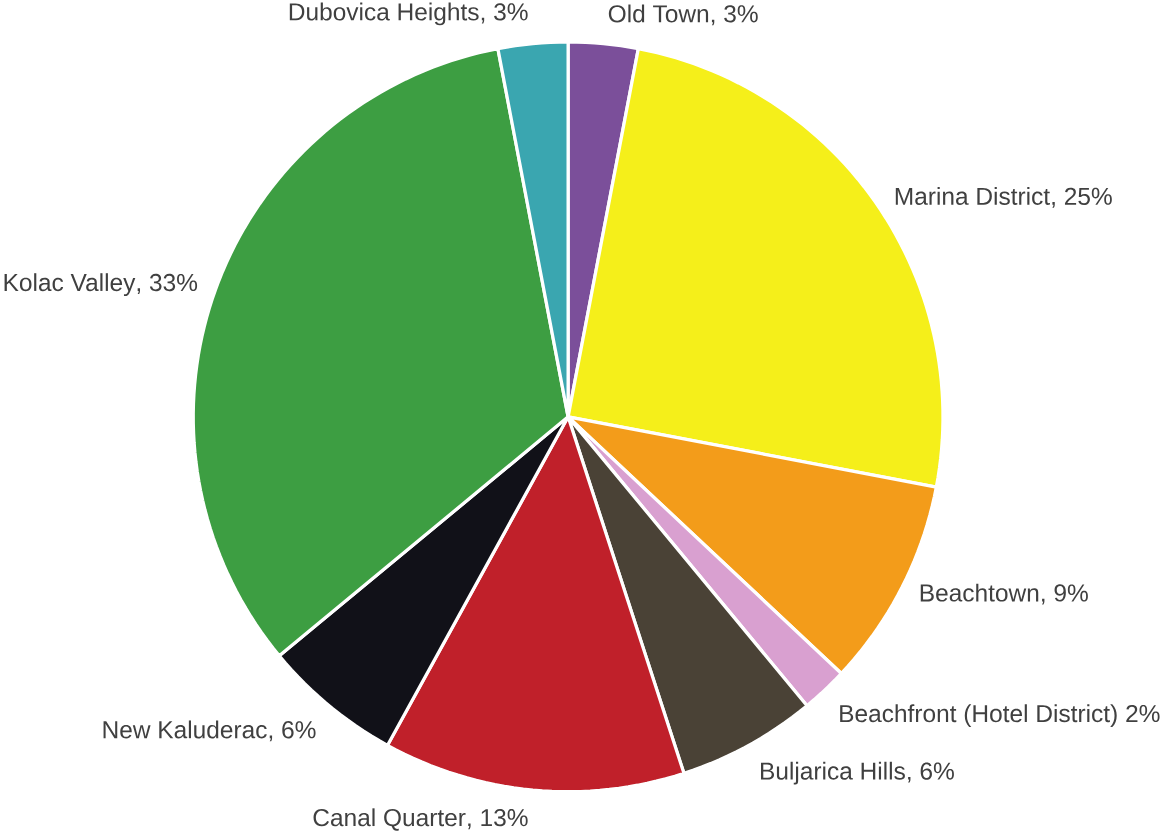 This screenshot has width=1163, height=833. What do you see at coordinates (384, 14) in the screenshot?
I see `slice-label: Dubovica Heights` at bounding box center [384, 14].